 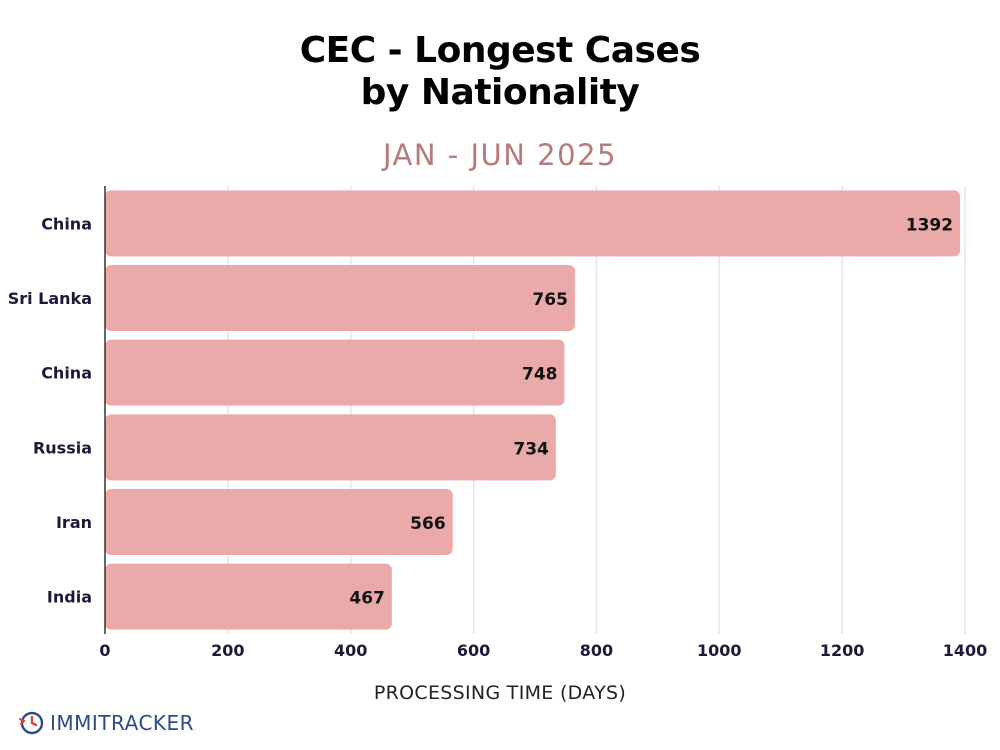 What do you see at coordinates (227, 650) in the screenshot?
I see `x-tick-label: 200` at bounding box center [227, 650].